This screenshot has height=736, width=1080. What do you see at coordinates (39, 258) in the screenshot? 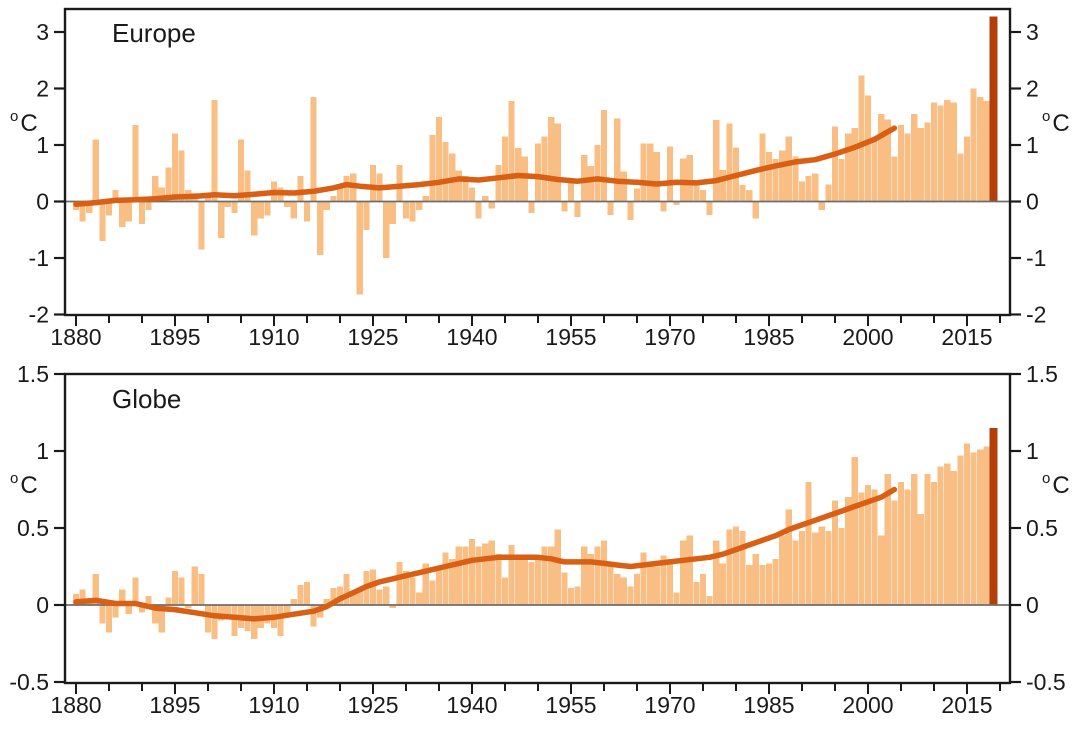
I see `y-tick-label: -1` at bounding box center [39, 258].